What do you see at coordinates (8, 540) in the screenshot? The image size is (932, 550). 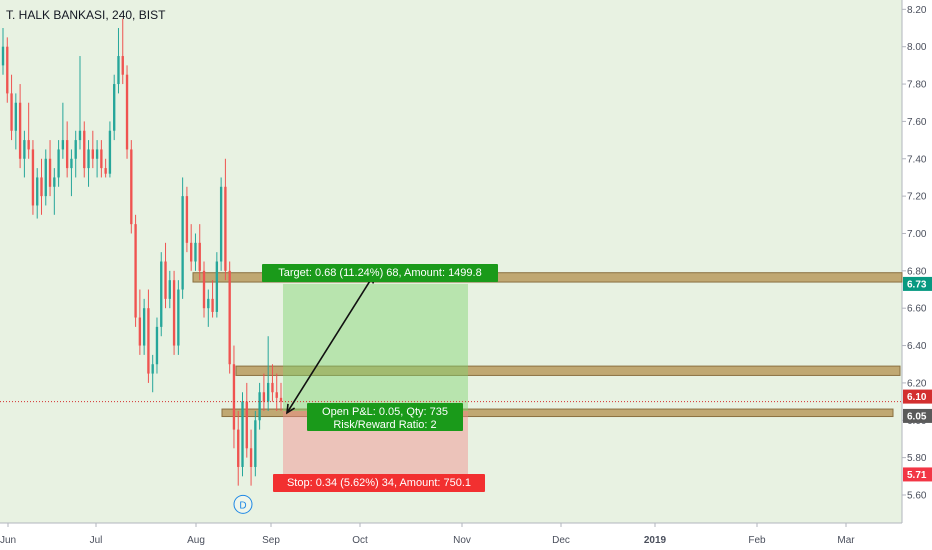 I see `x-tick-label: Jun` at bounding box center [8, 540].